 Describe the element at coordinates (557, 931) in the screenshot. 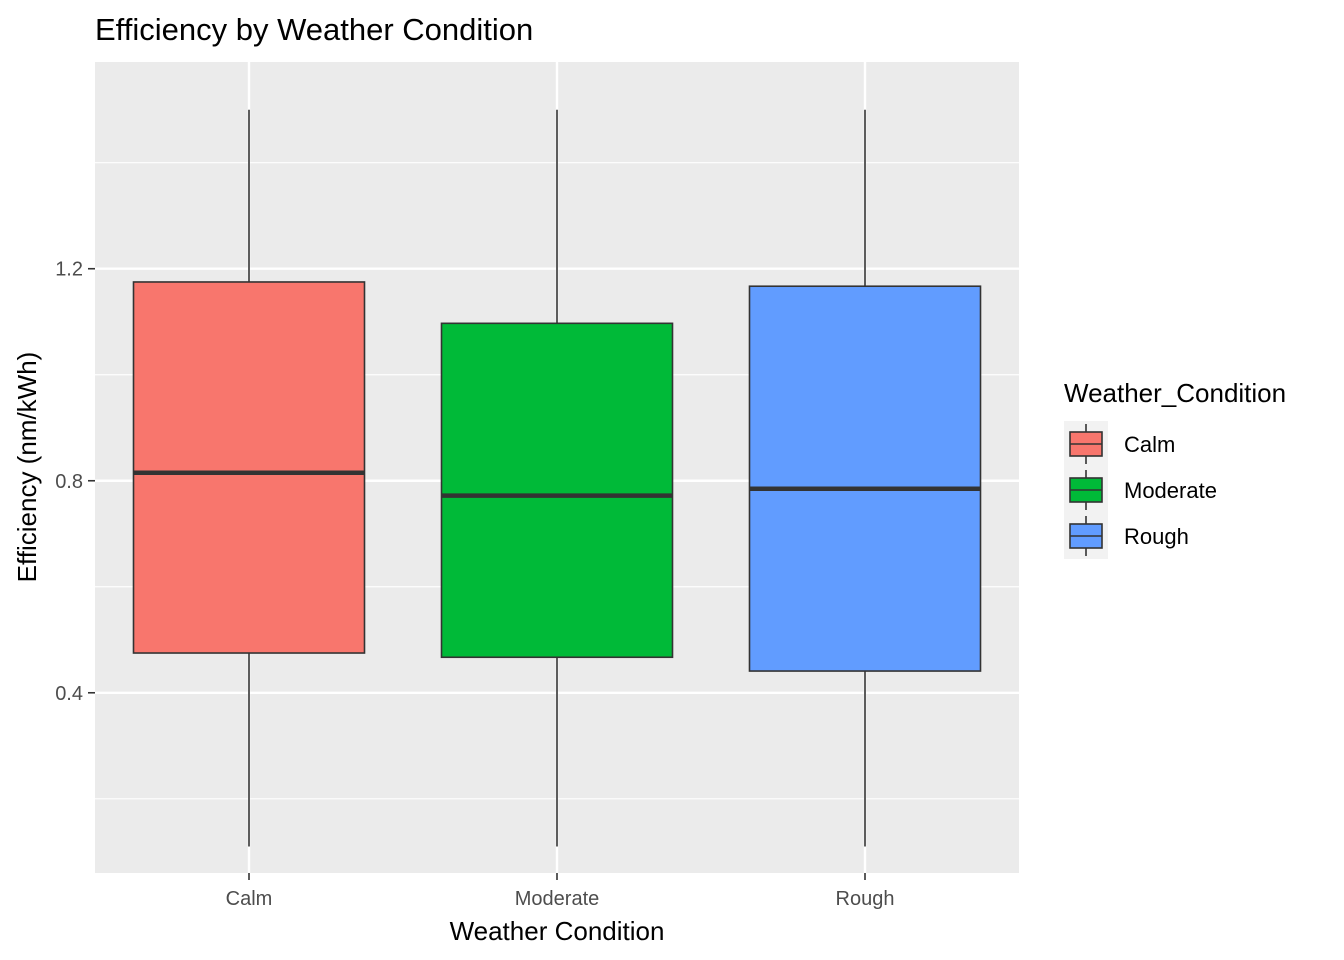

I see `x-axis-label: Weather Condition` at that location.